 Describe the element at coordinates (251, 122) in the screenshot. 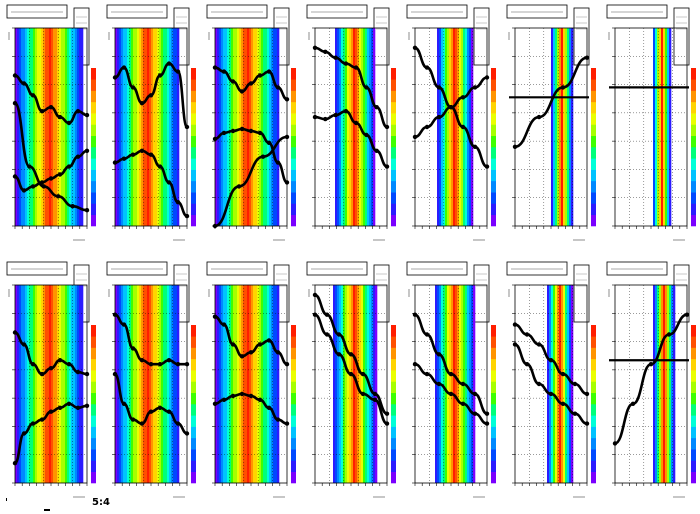

I see `chart-panel-row1-col3` at that location.